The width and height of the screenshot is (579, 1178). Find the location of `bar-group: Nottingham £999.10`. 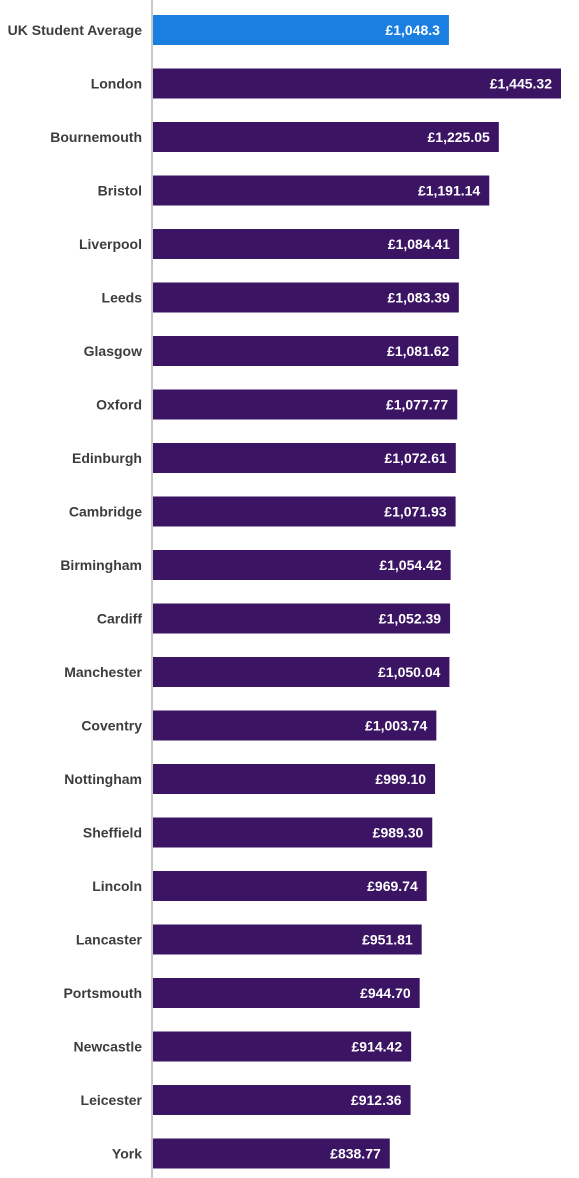

bar-group: Nottingham £999.10 is located at coordinates (250, 779).